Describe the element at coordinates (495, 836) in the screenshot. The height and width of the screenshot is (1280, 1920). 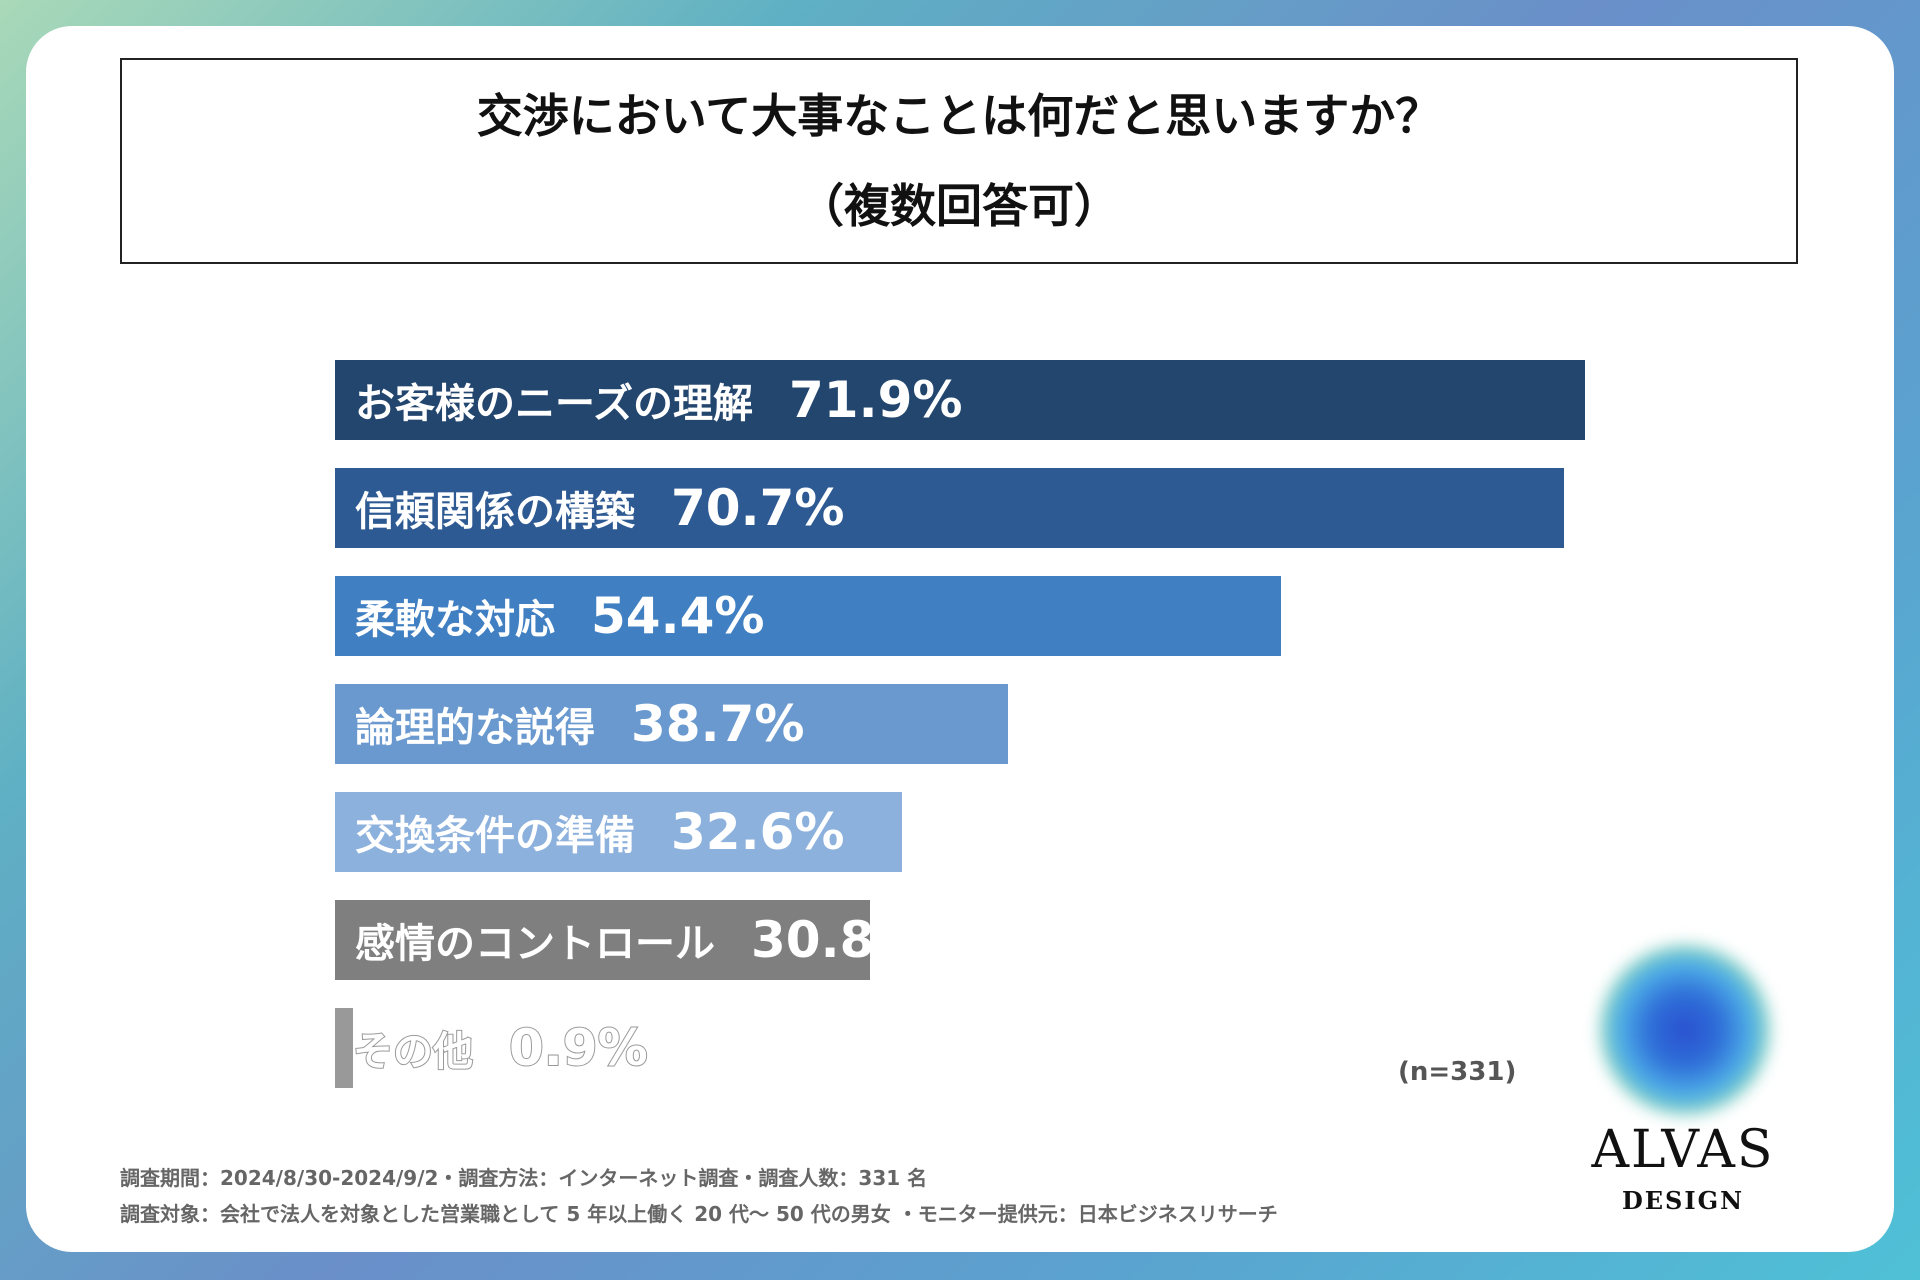
I see `bar-label-5: 交換条件の準備` at that location.